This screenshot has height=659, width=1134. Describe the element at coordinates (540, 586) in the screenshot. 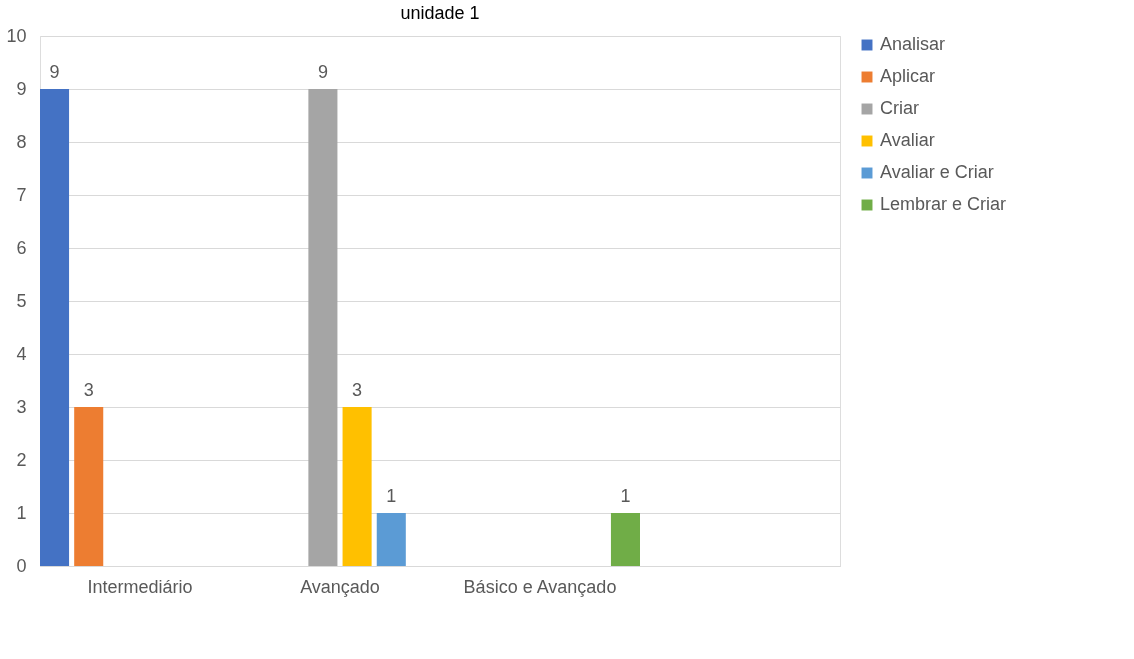

I see `x-tick-label: Básico e Avançado` at that location.